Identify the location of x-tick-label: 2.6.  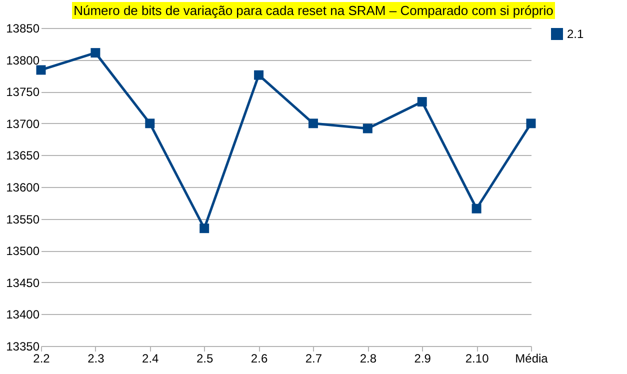
(259, 359).